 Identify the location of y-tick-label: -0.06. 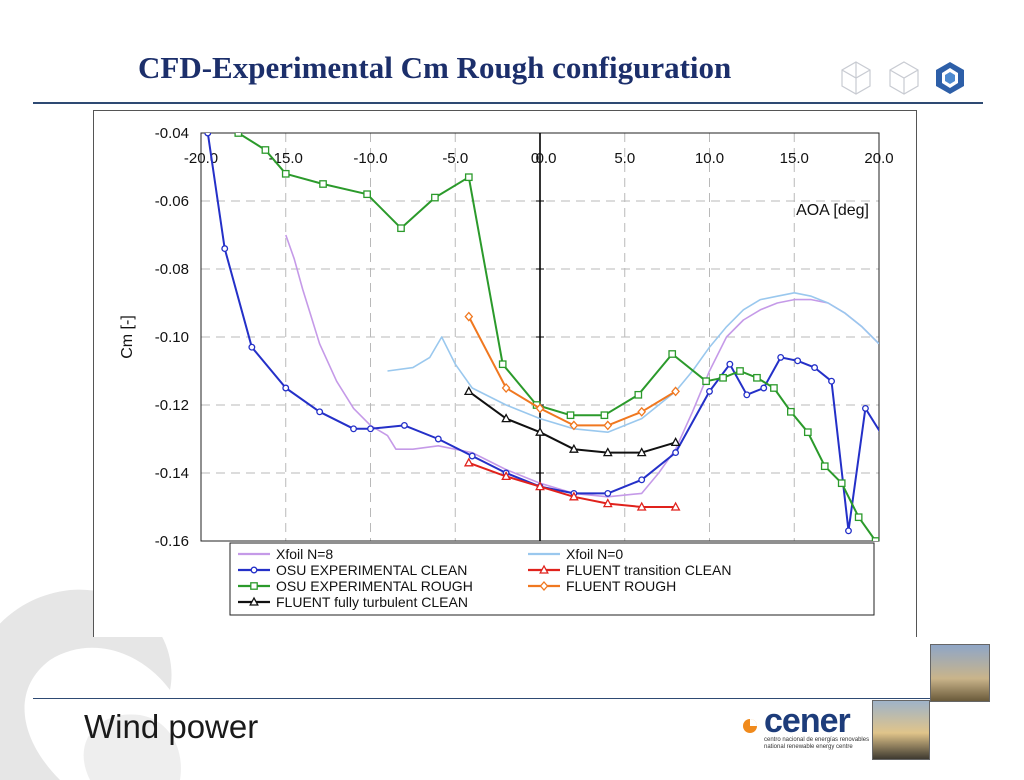
(172, 201).